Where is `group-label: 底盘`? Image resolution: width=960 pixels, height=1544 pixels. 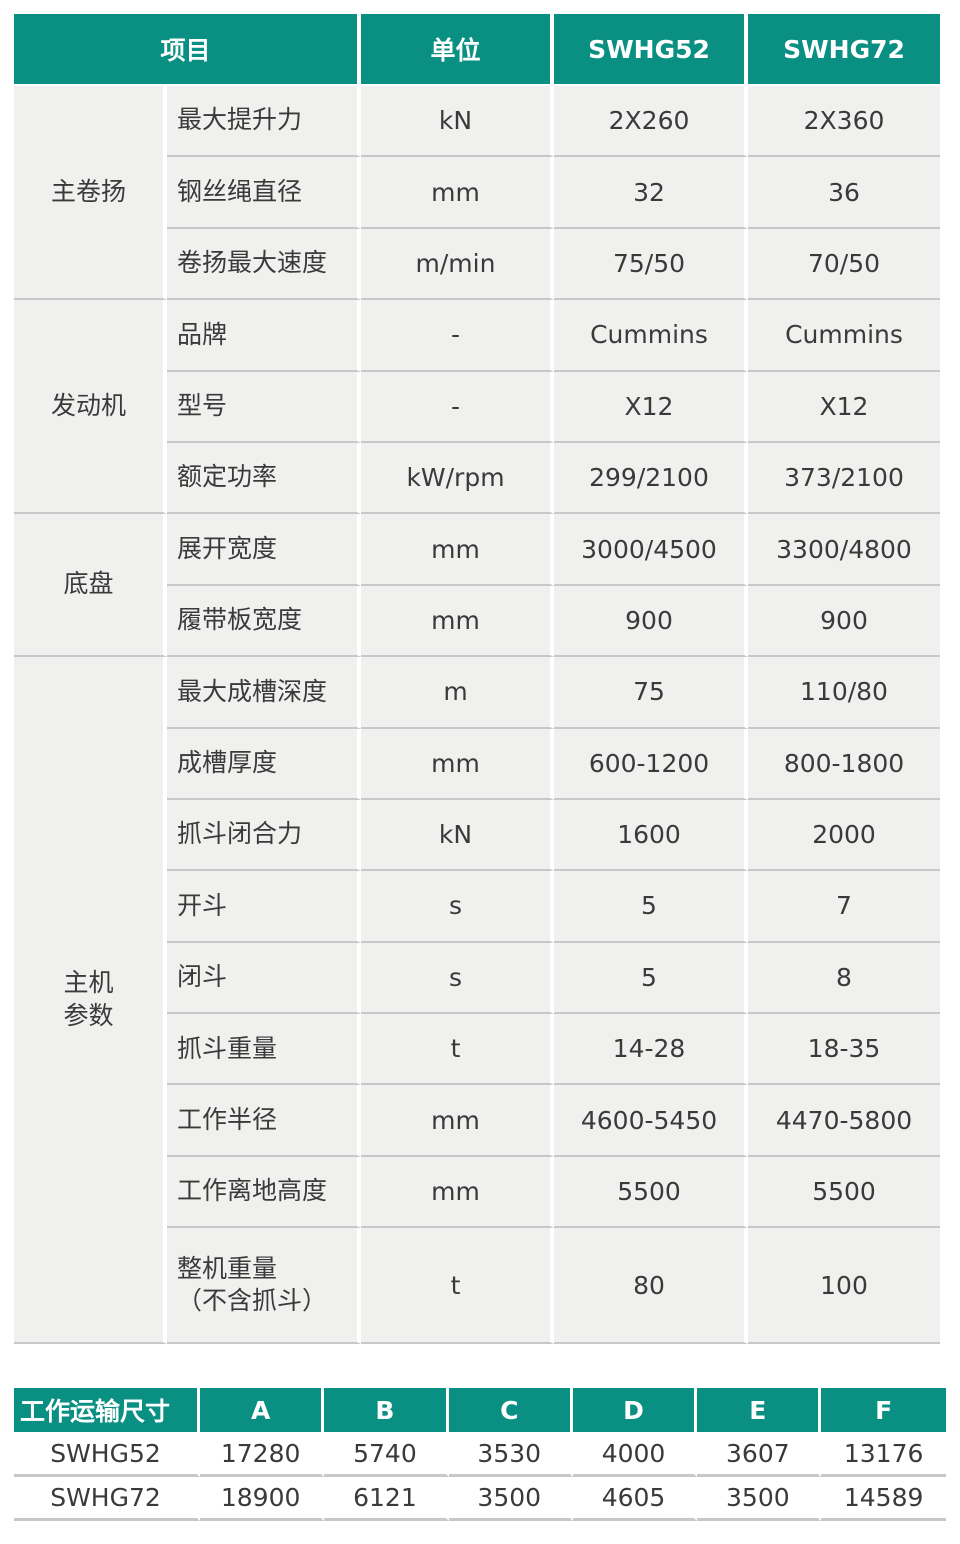 group-label: 底盘 is located at coordinates (90, 586).